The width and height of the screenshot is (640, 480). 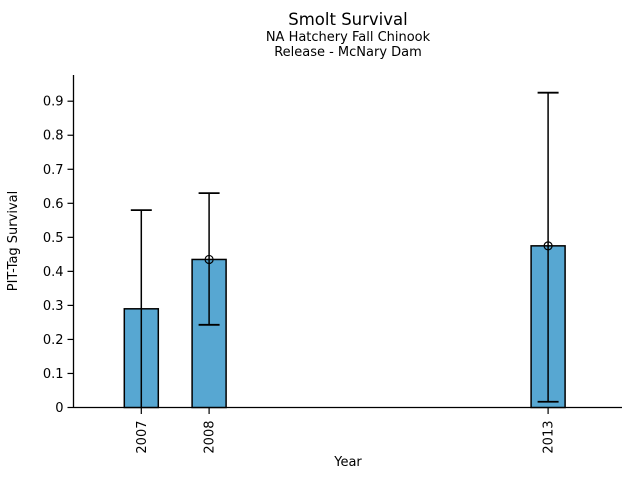 What do you see at coordinates (210, 437) in the screenshot?
I see `x-tick-label: 2008` at bounding box center [210, 437].